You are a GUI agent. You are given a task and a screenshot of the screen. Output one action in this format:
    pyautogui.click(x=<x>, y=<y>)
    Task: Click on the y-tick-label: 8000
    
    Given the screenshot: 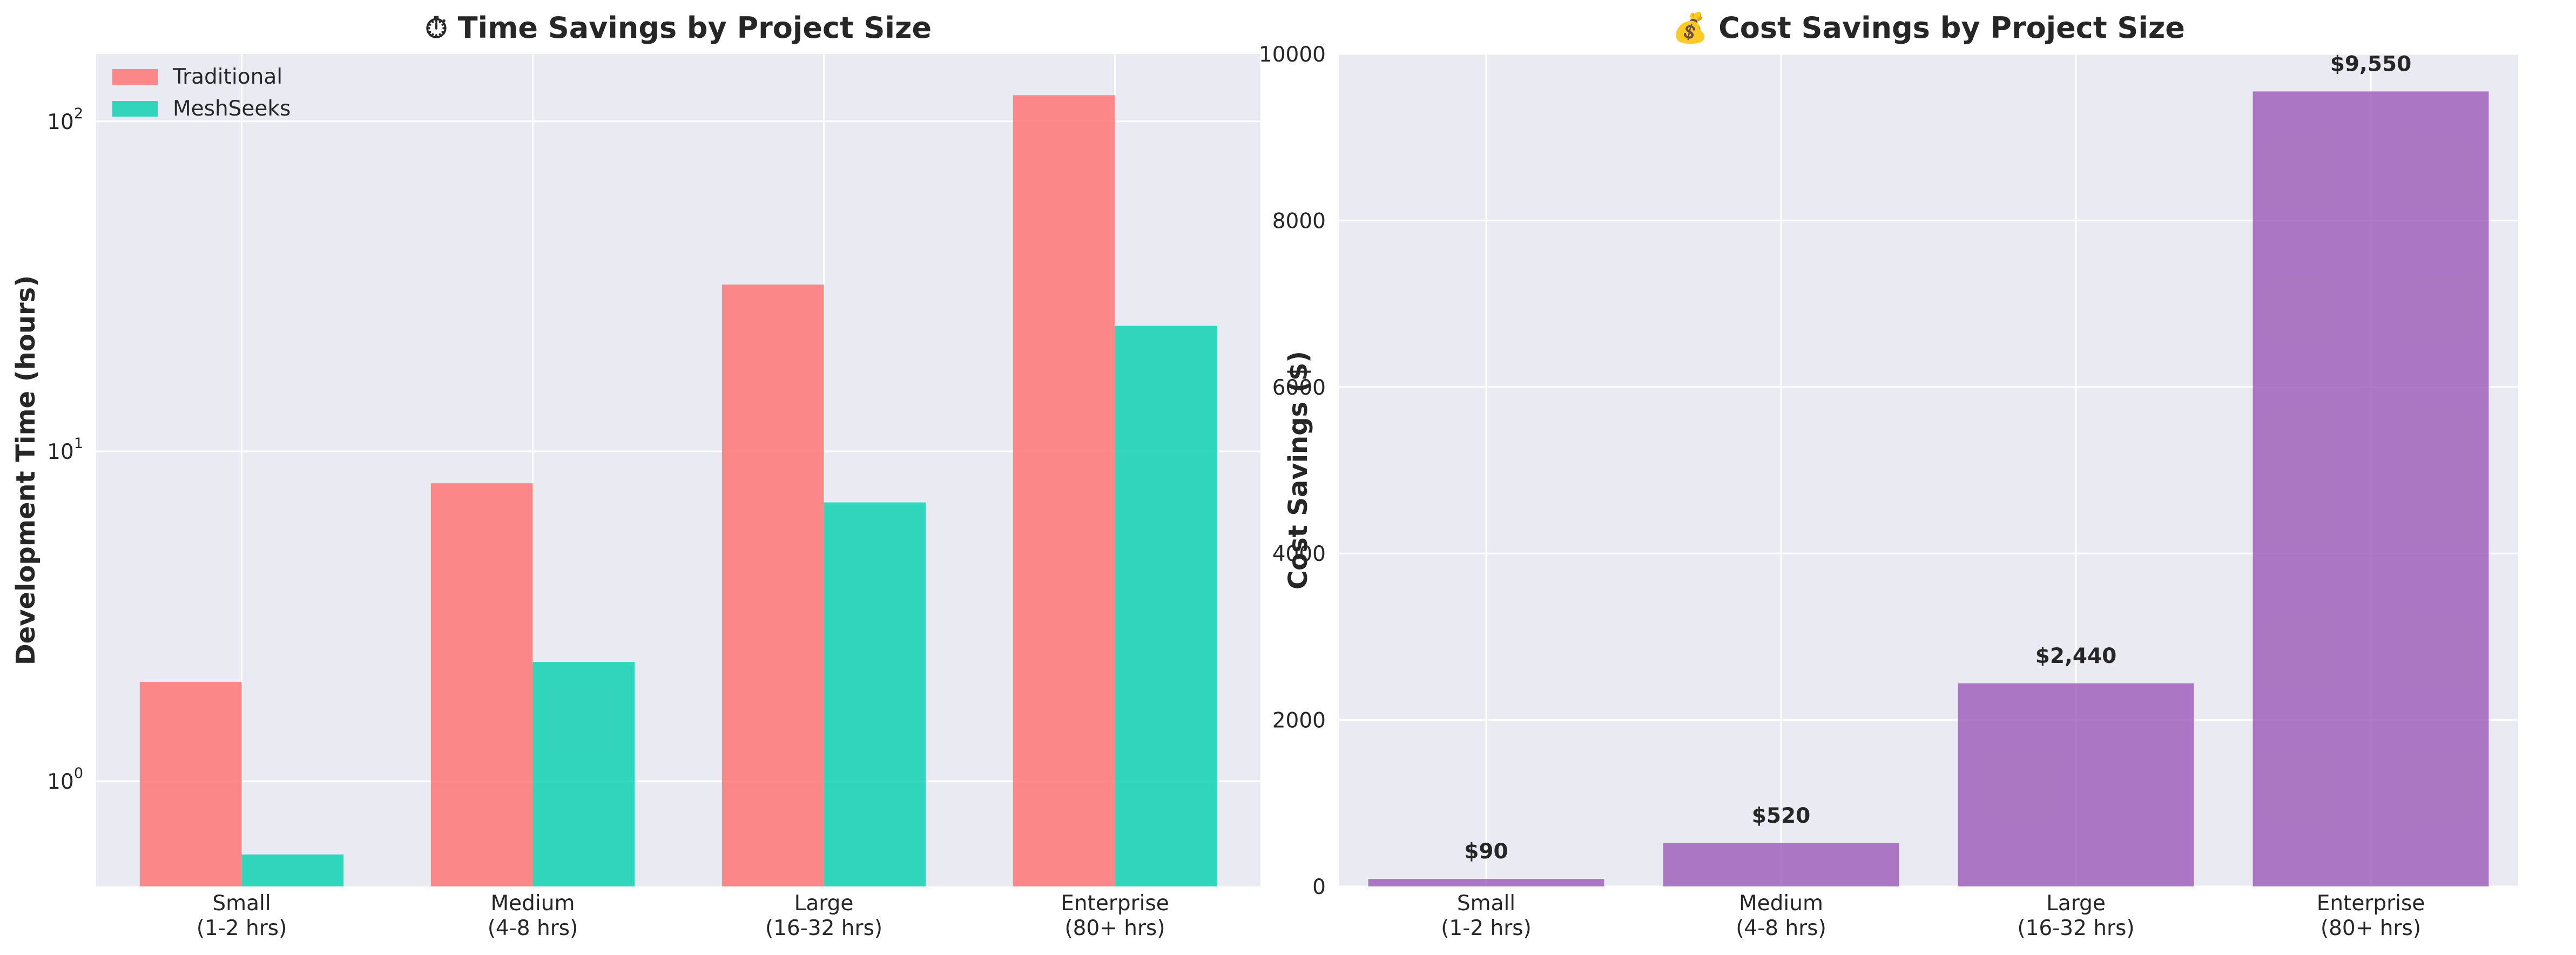 What is the action you would take?
    pyautogui.click(x=1299, y=221)
    